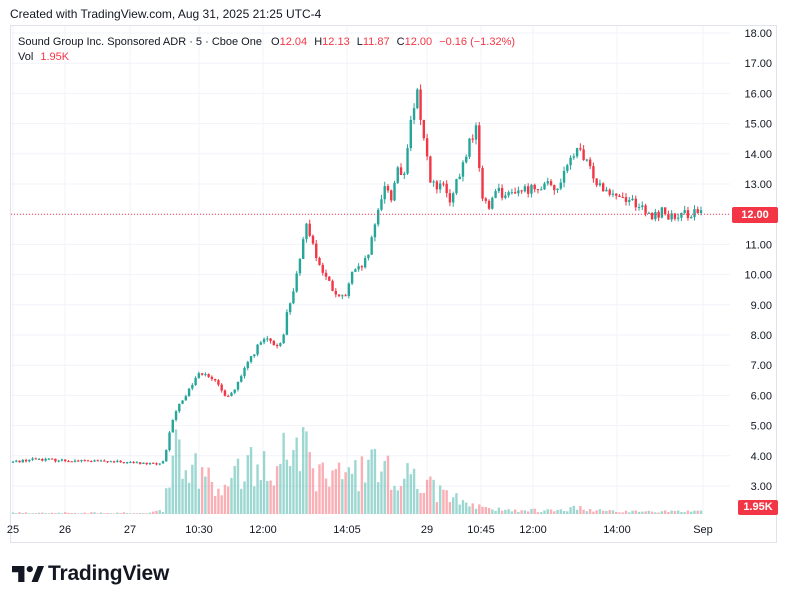  I want to click on price-tick-label: 5.00, so click(761, 427).